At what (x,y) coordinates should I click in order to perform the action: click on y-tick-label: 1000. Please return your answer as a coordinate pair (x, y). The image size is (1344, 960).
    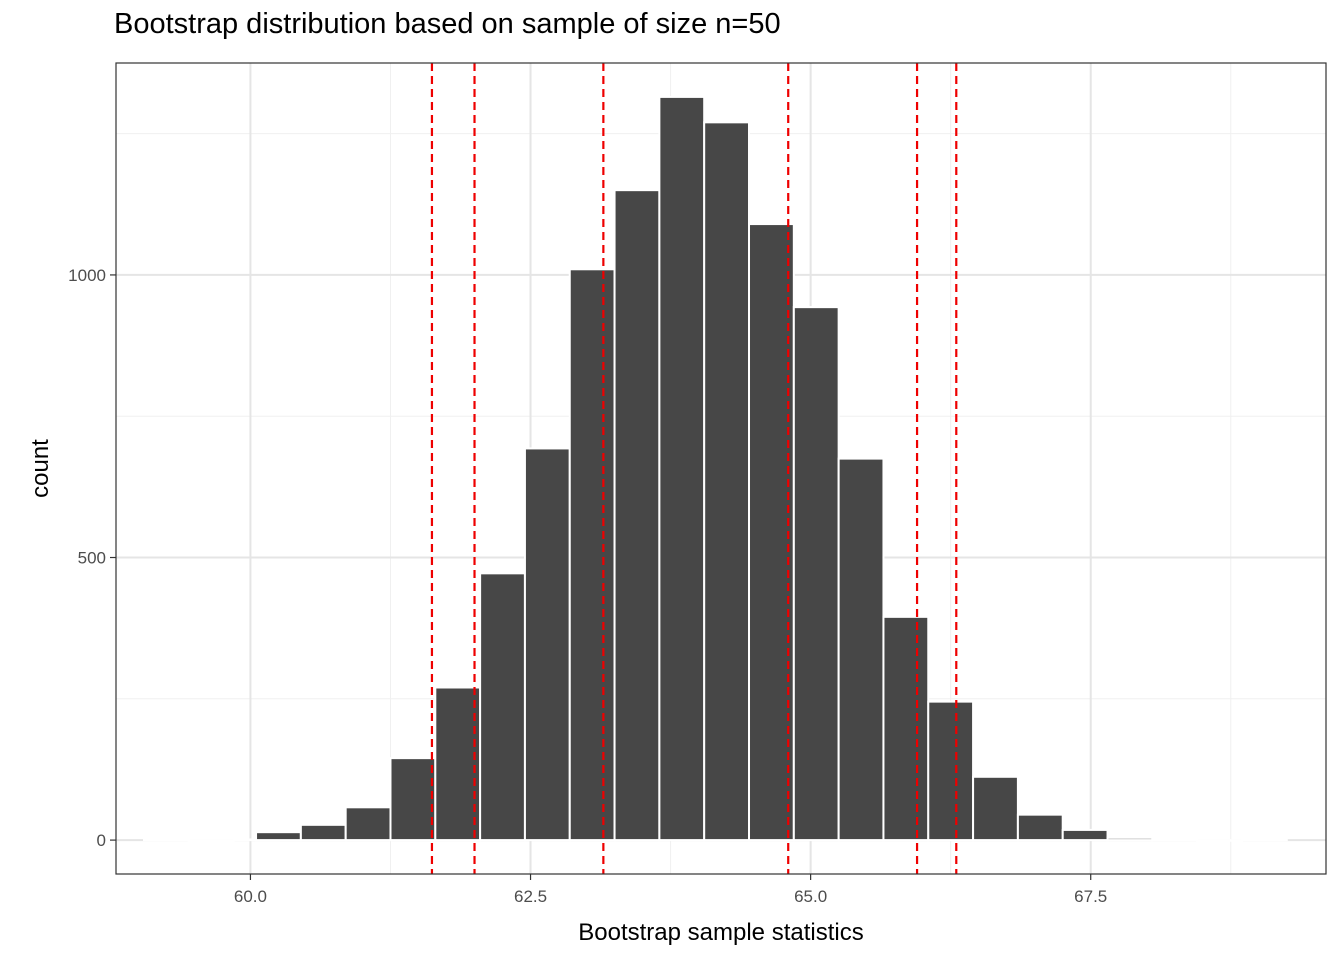
    Looking at the image, I should click on (87, 275).